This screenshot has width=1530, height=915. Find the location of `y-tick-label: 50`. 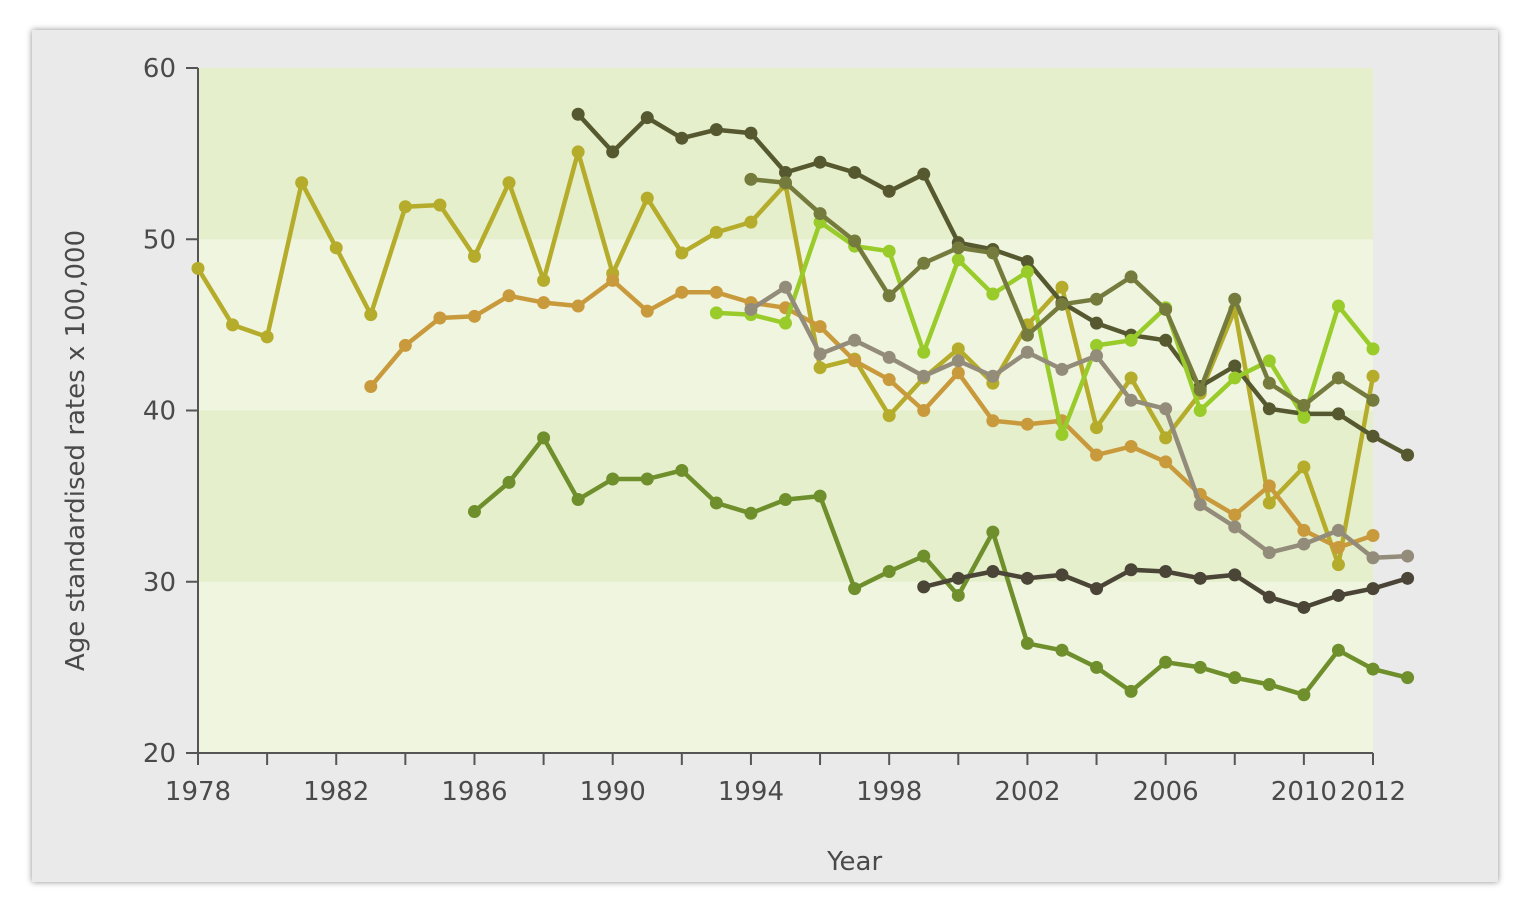

y-tick-label: 50 is located at coordinates (159, 240).